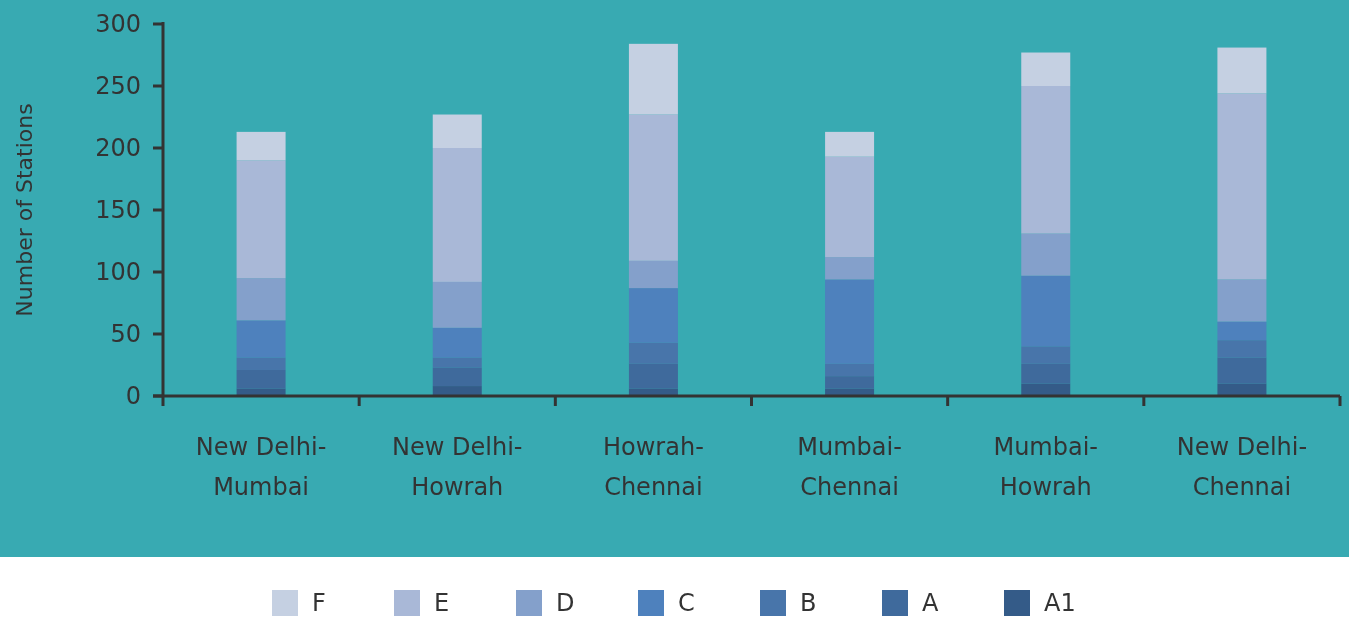  I want to click on legend-label: C, so click(686, 603).